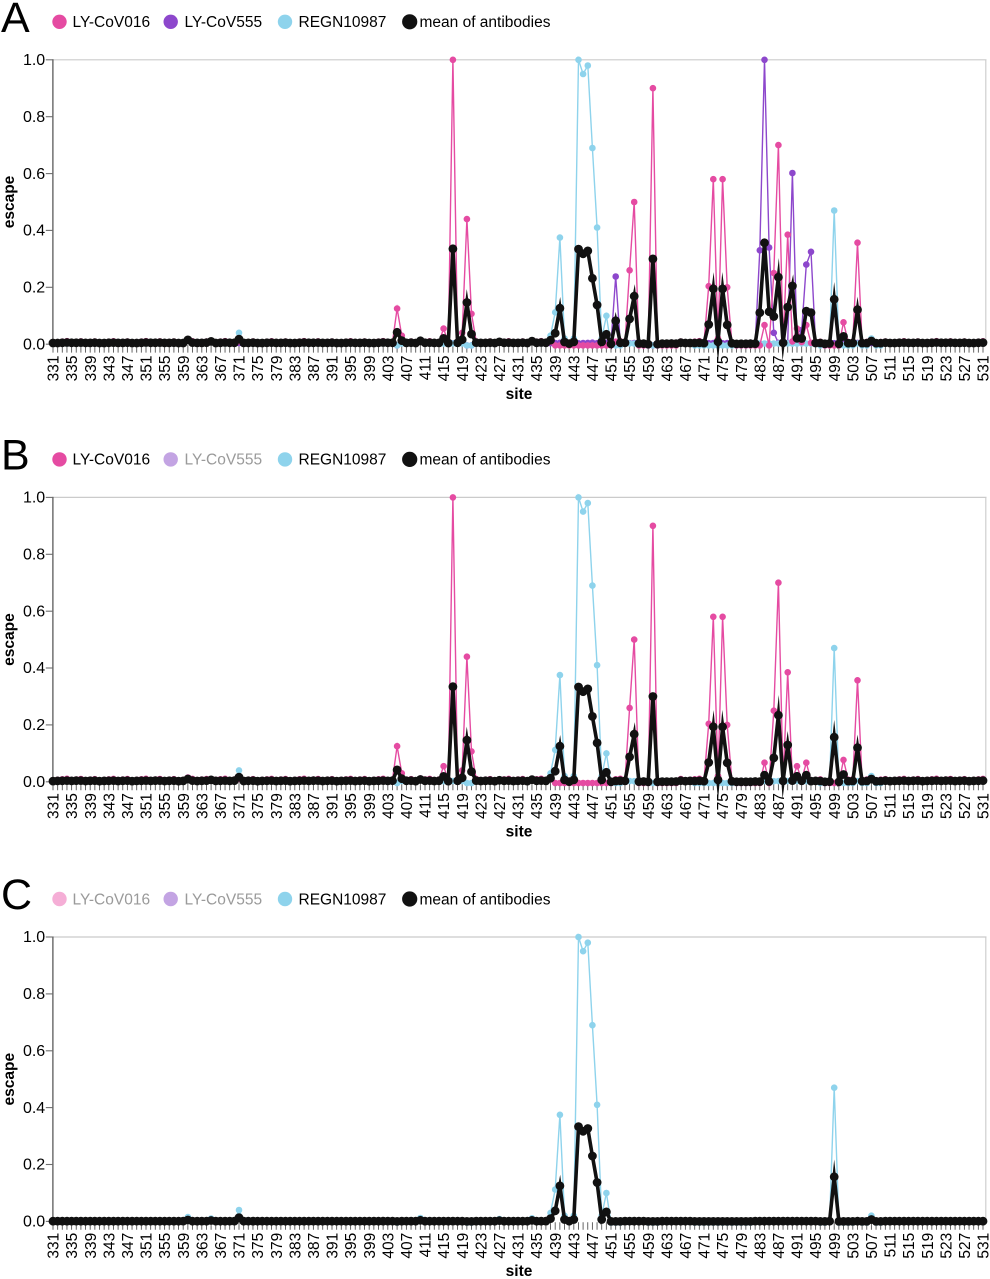 This screenshot has width=990, height=1279. What do you see at coordinates (593, 369) in the screenshot?
I see `svg-text: 447` at bounding box center [593, 369].